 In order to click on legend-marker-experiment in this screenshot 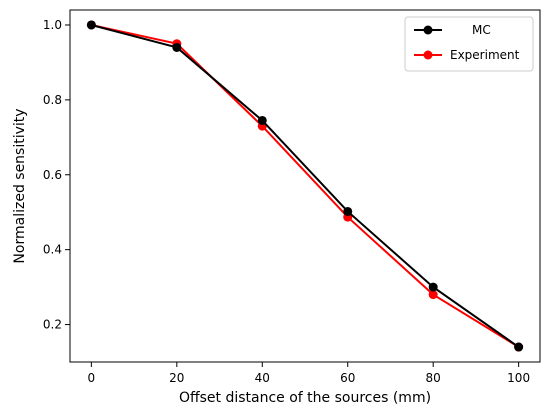, I will do `click(428, 55)`.